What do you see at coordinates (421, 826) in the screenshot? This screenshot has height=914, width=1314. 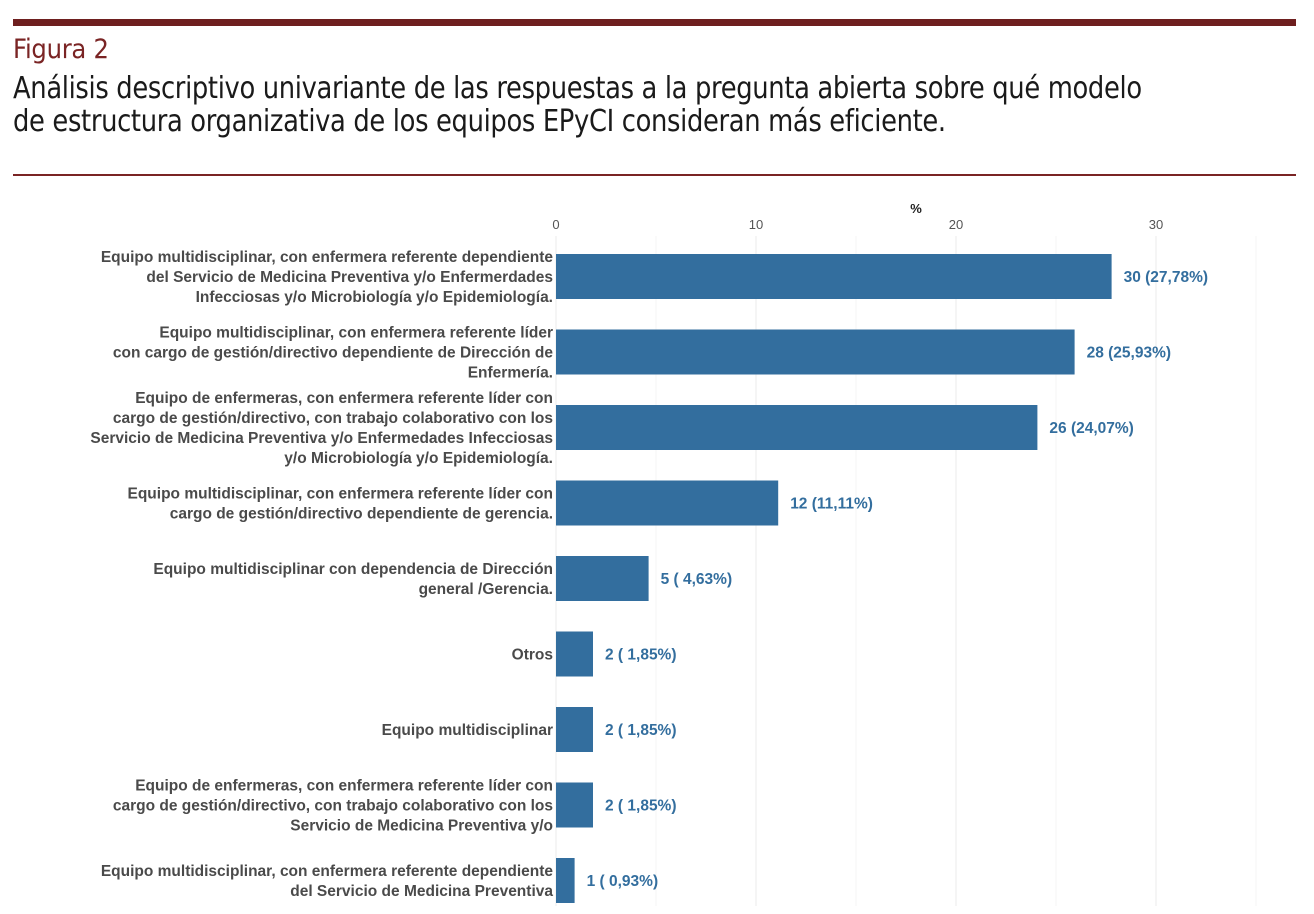 I see `category-label-line: Servicio de Medicina Preventiva y/o` at bounding box center [421, 826].